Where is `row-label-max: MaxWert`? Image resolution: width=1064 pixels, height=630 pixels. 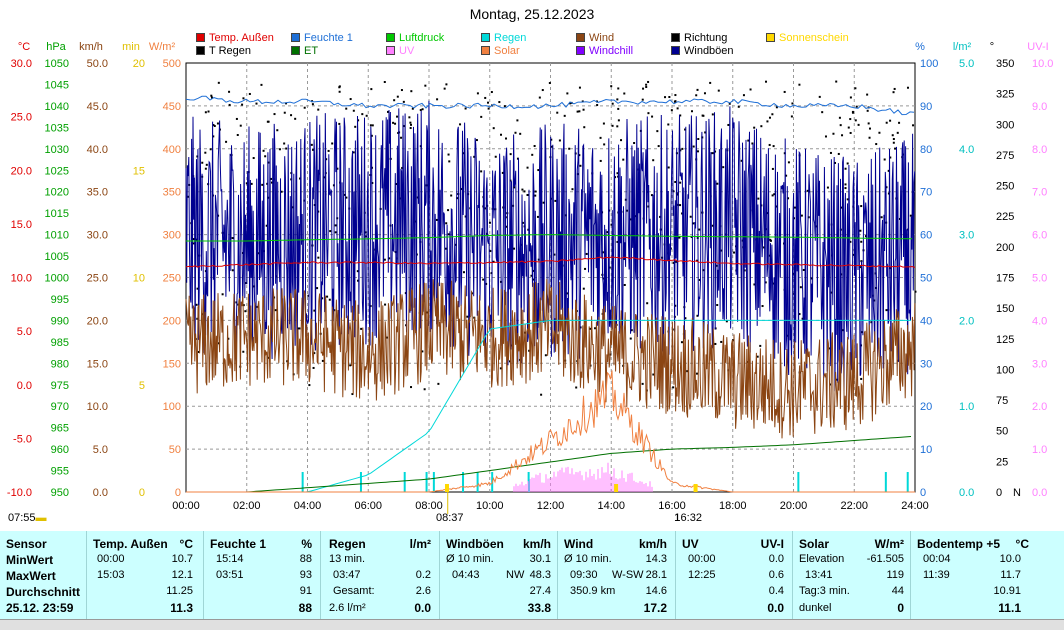
row-label-max: MaxWert is located at coordinates (31, 576).